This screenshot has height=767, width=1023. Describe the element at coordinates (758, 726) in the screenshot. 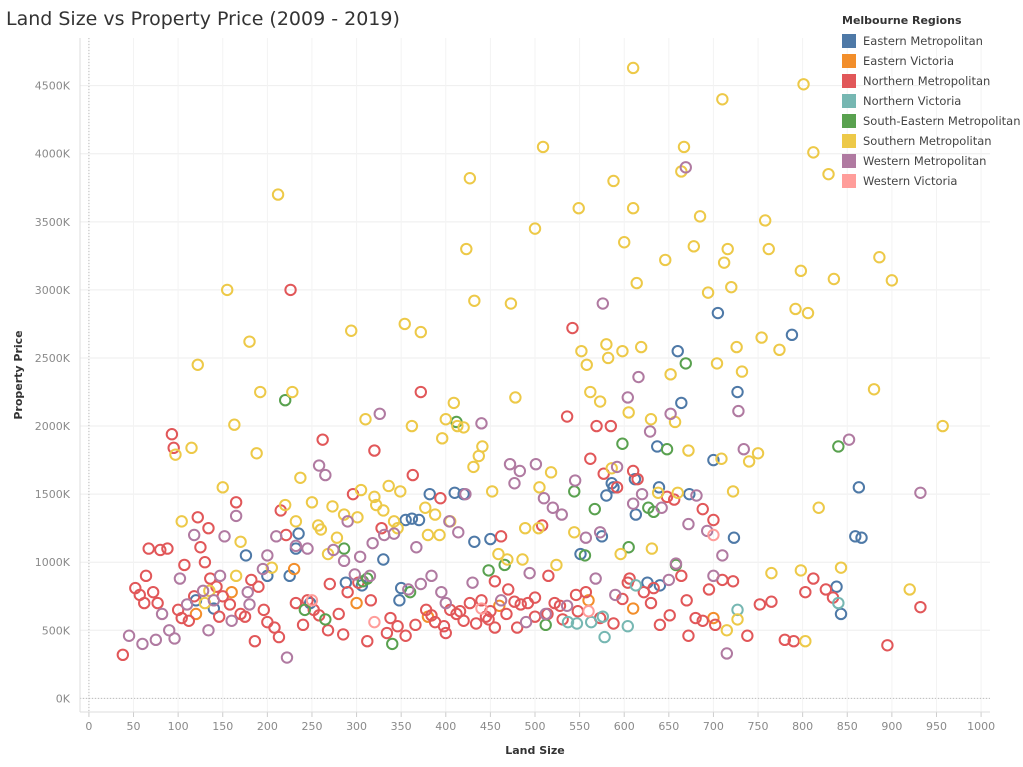

I see `x-tick-label: 750` at that location.